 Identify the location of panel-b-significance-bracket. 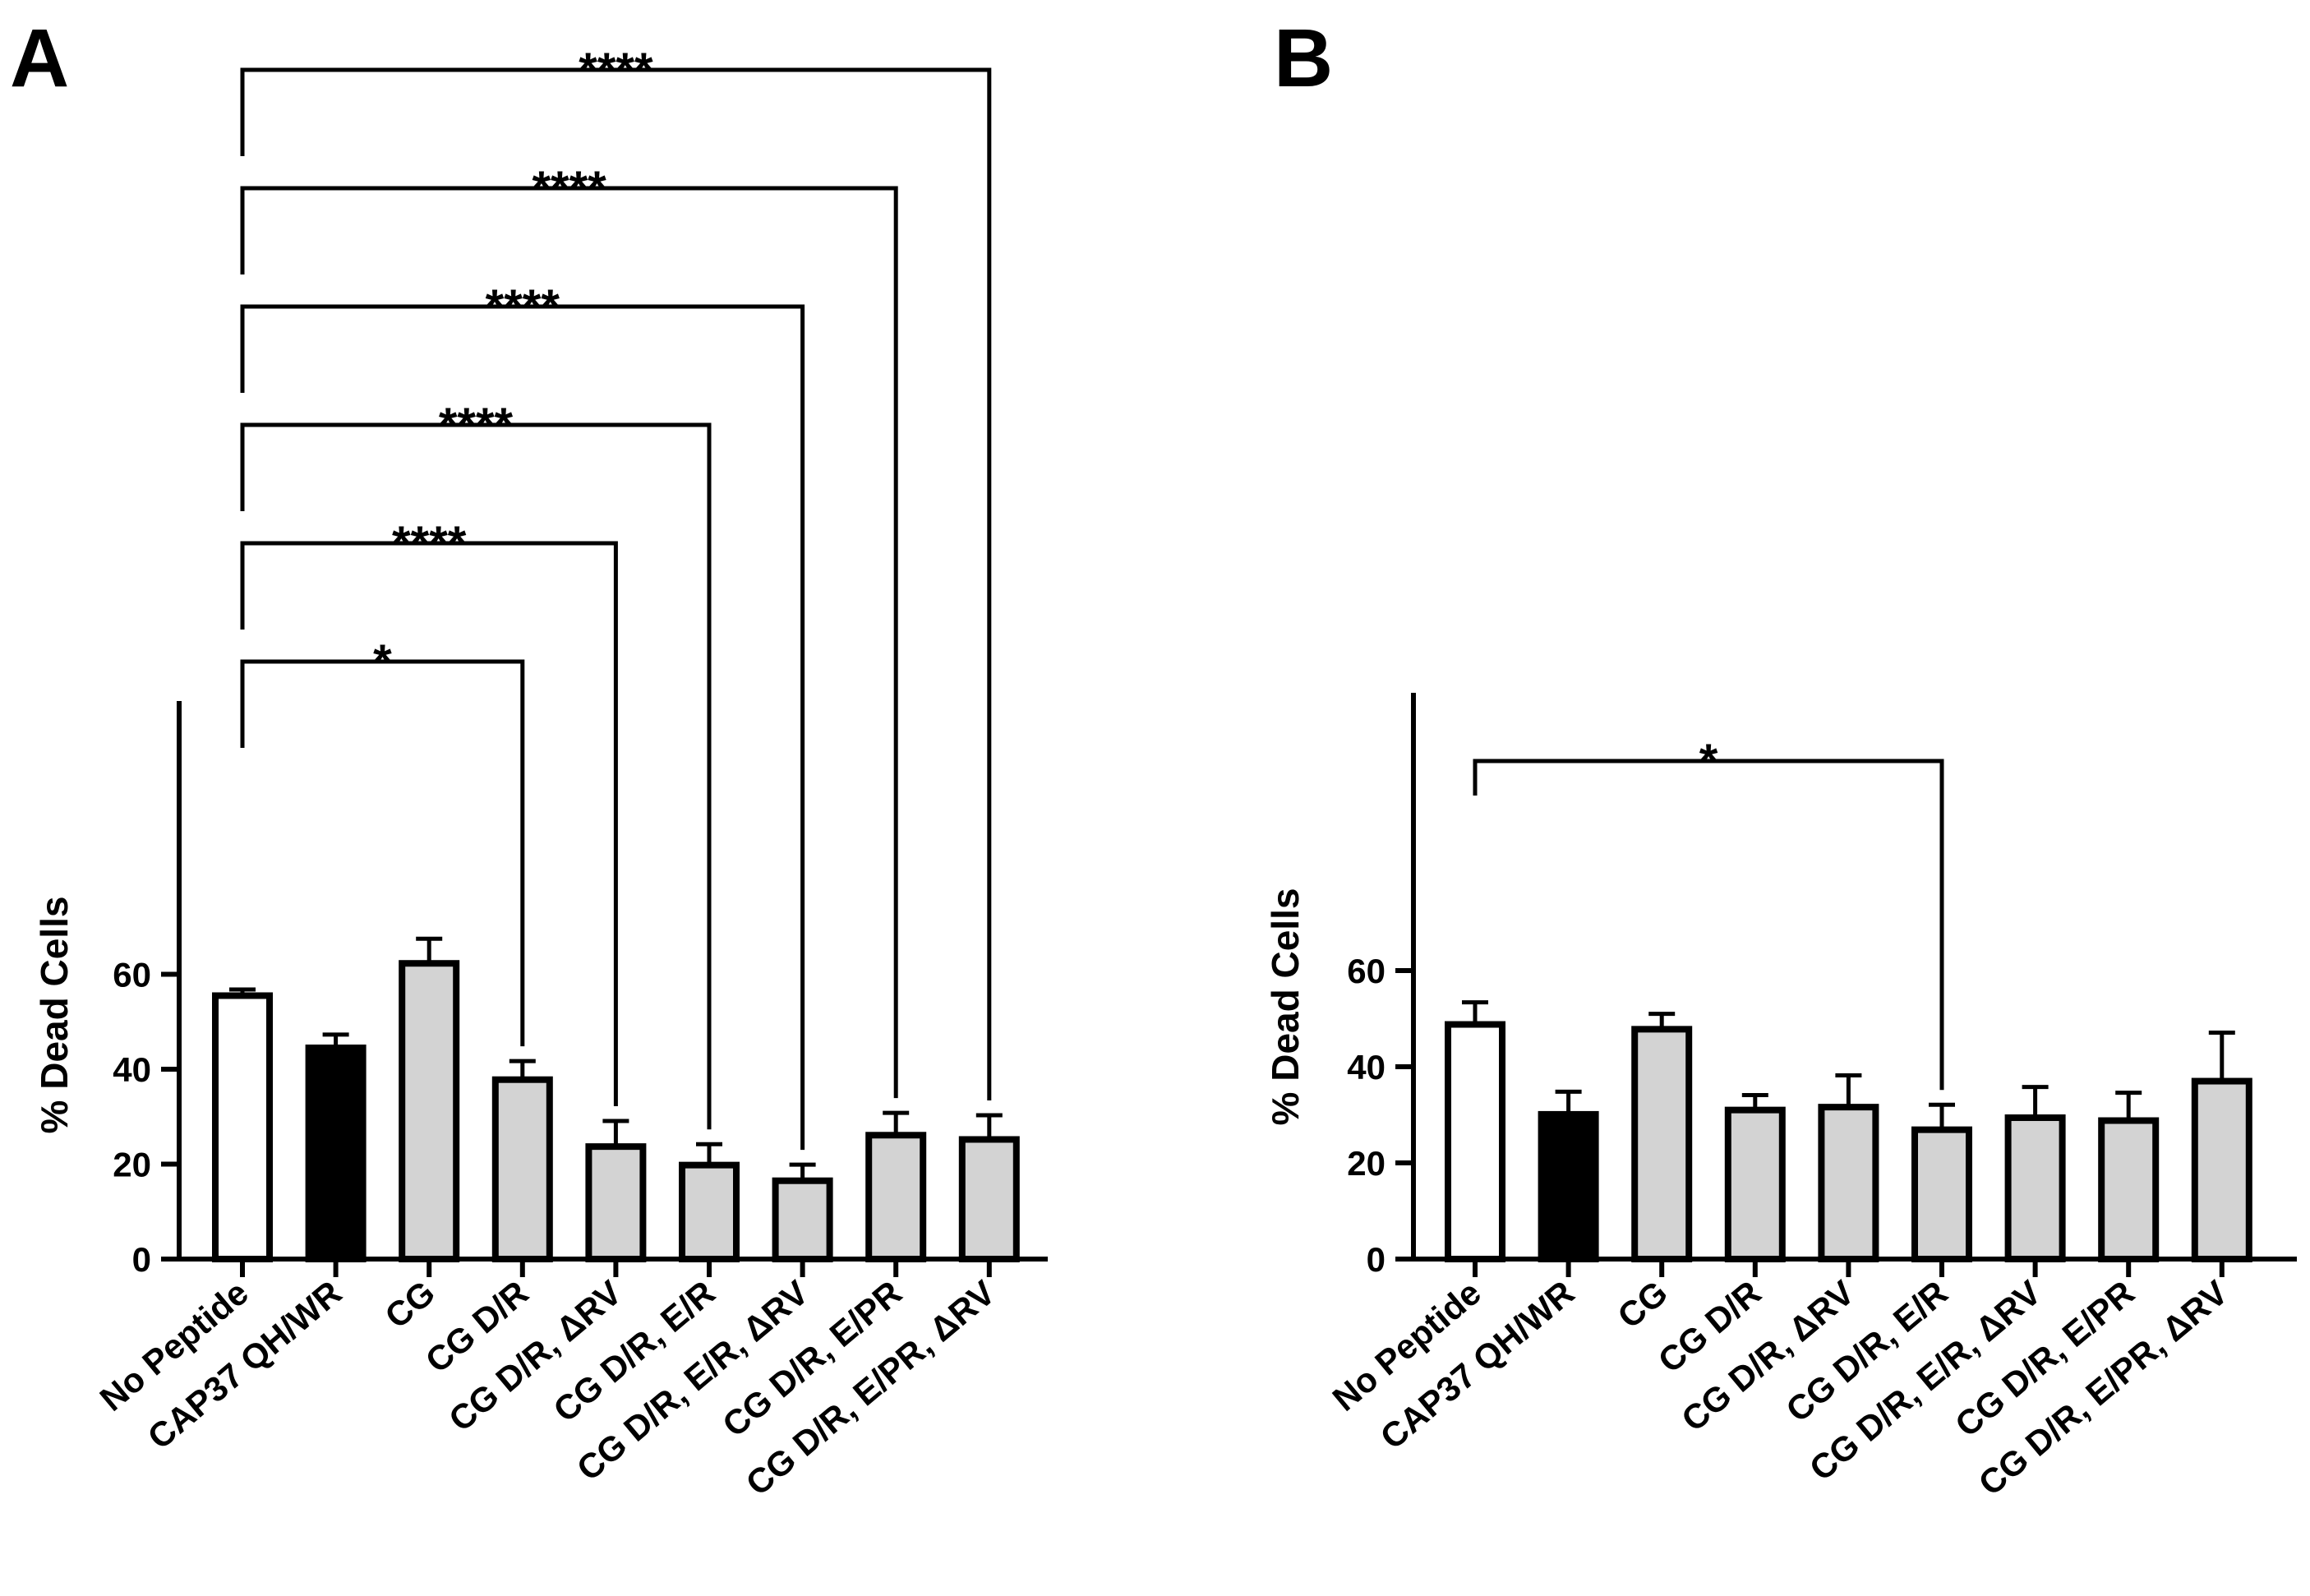
(1708, 925).